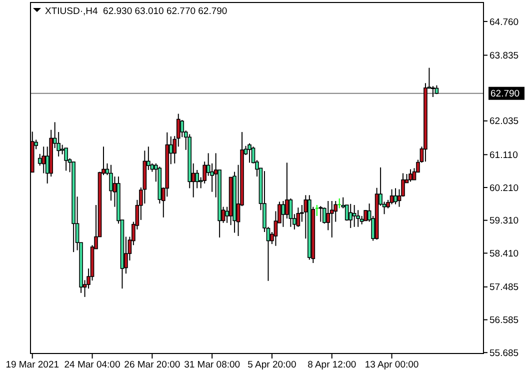 This screenshot has height=376, width=527. I want to click on x-tick-label: 8 Apr 12:00, so click(332, 365).